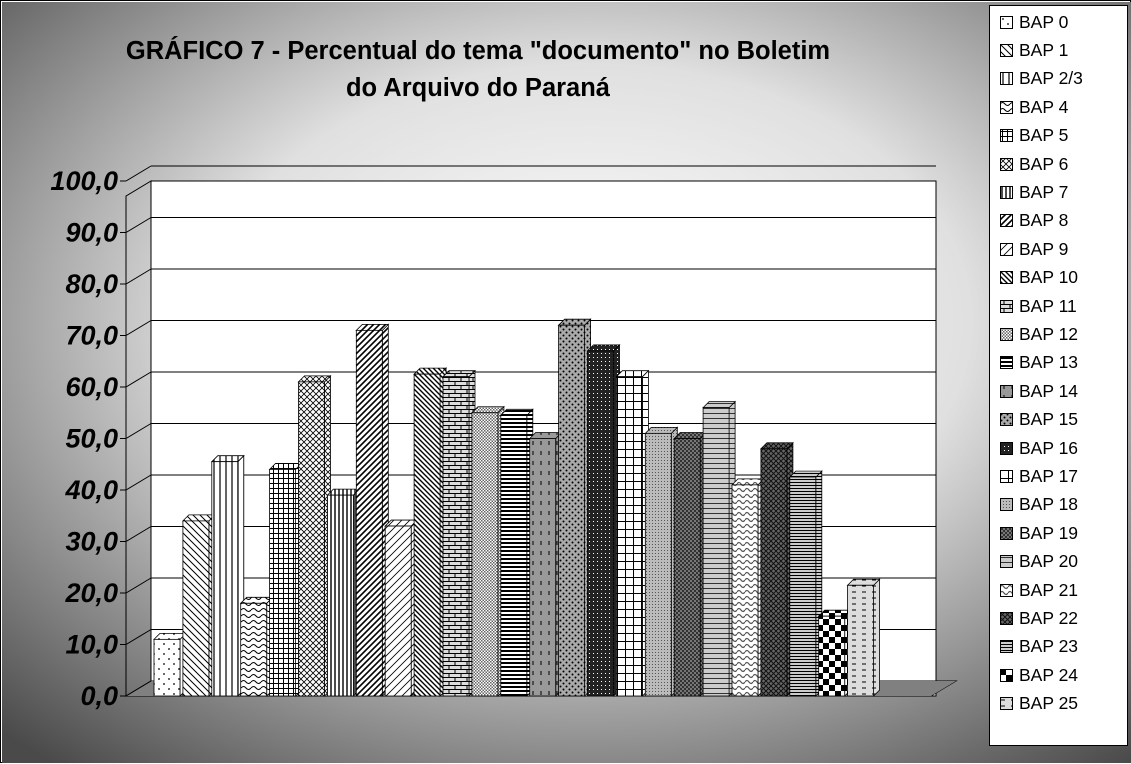  What do you see at coordinates (91, 593) in the screenshot?
I see `y-tick-label: 20,0` at bounding box center [91, 593].